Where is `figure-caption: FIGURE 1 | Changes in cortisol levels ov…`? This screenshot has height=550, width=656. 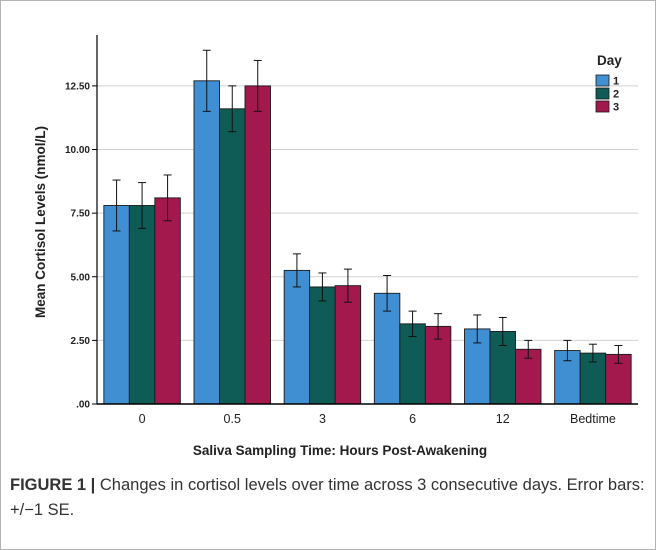
figure-caption: FIGURE 1 | Changes in cortisol levels ov… is located at coordinates (328, 498).